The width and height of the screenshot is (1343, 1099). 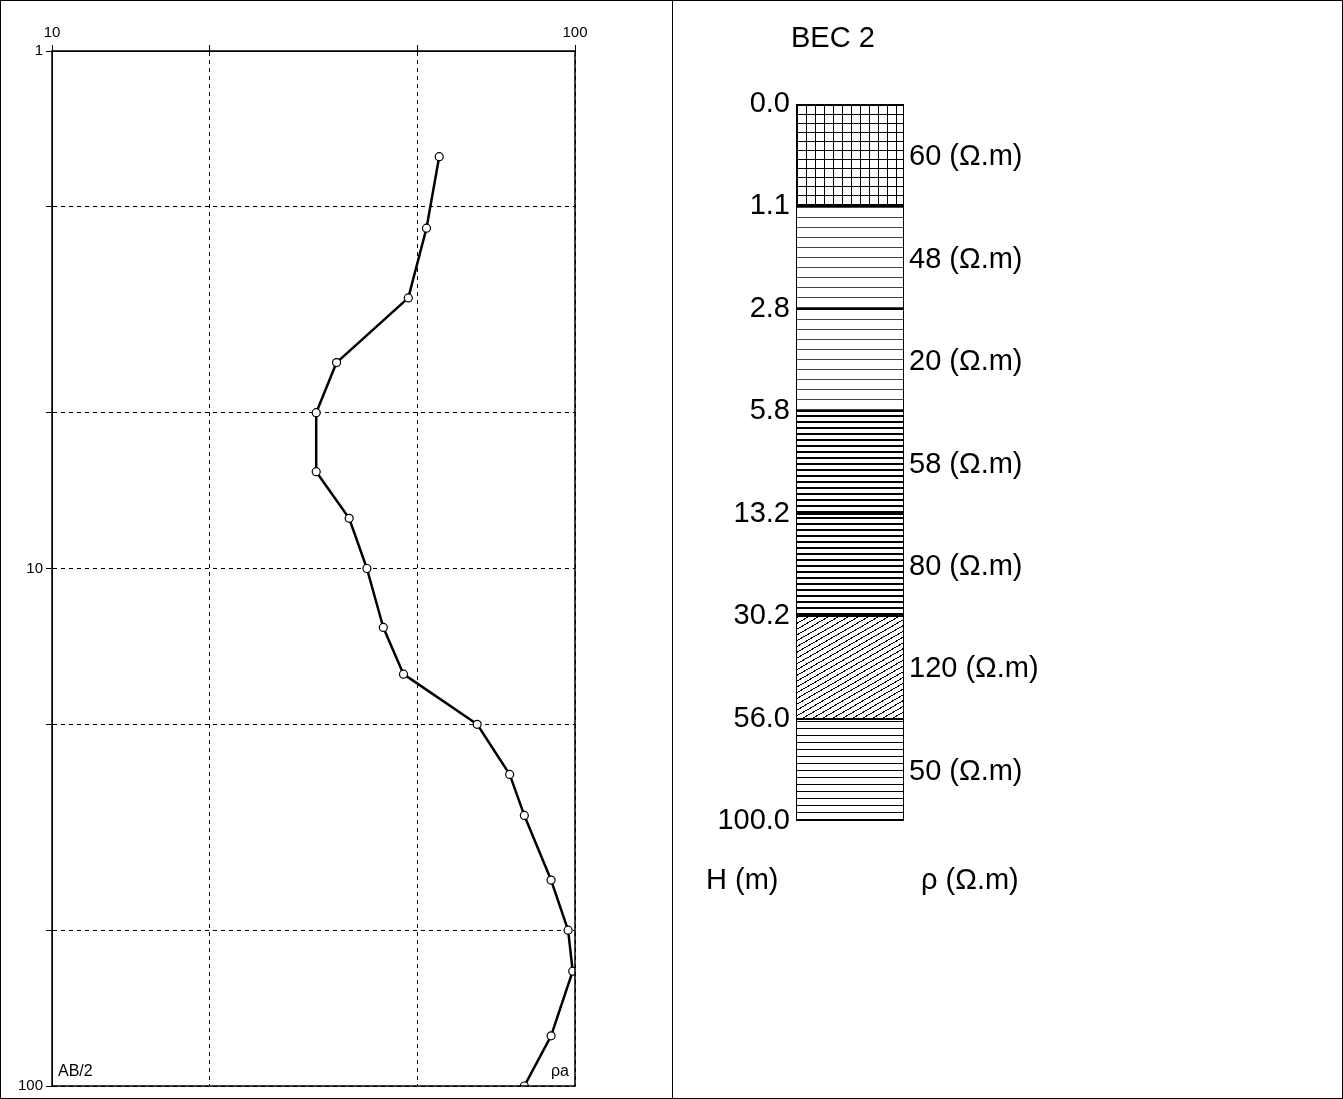 I want to click on text: 50 (Ω.m), so click(x=966, y=769).